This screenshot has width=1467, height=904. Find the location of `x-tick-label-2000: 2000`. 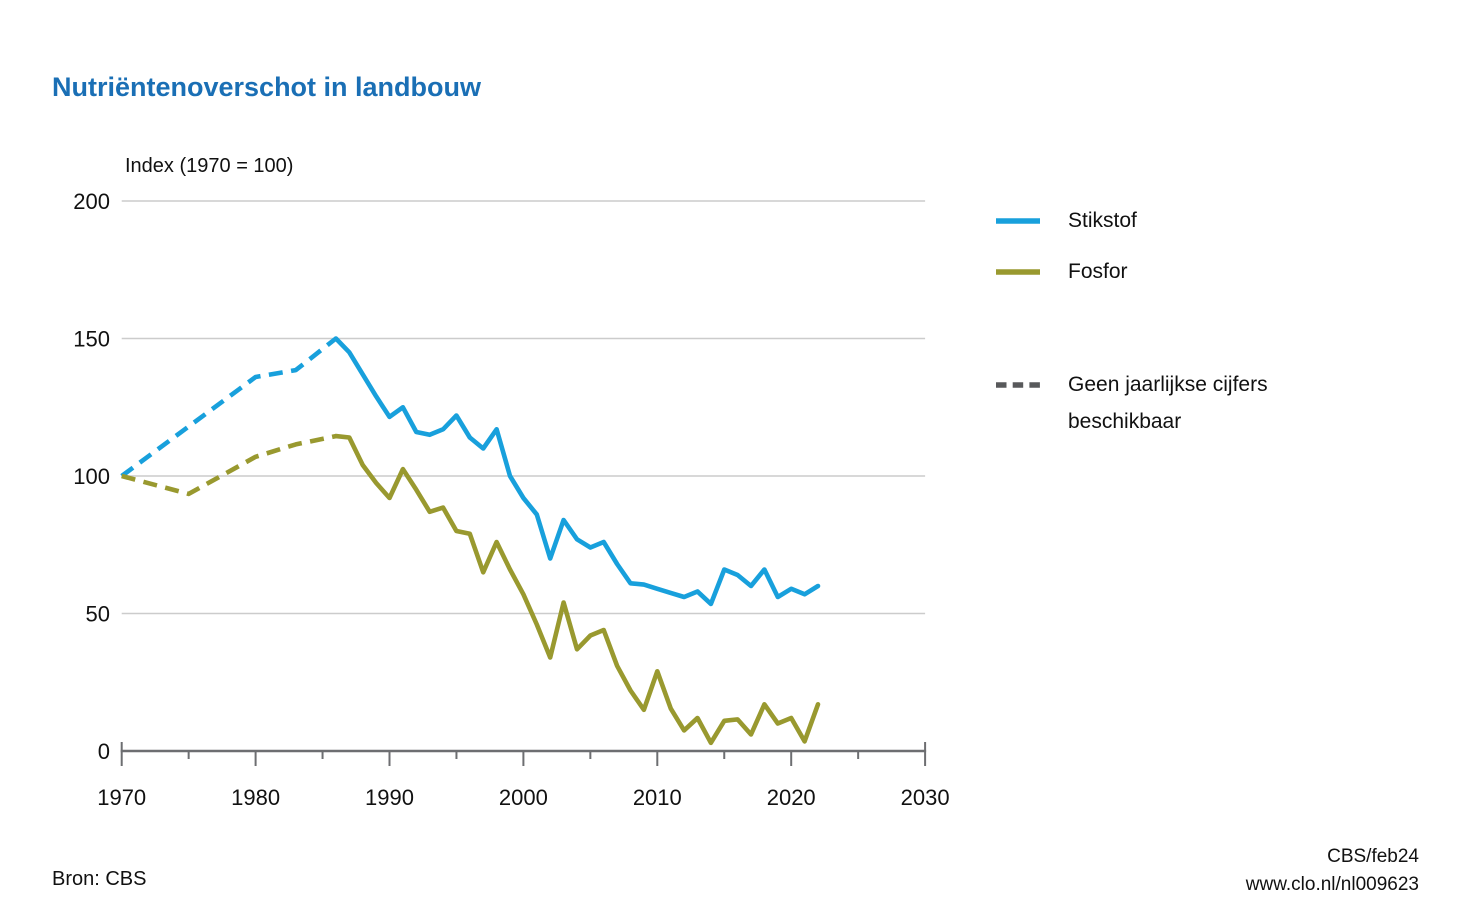

x-tick-label-2000: 2000 is located at coordinates (523, 797).